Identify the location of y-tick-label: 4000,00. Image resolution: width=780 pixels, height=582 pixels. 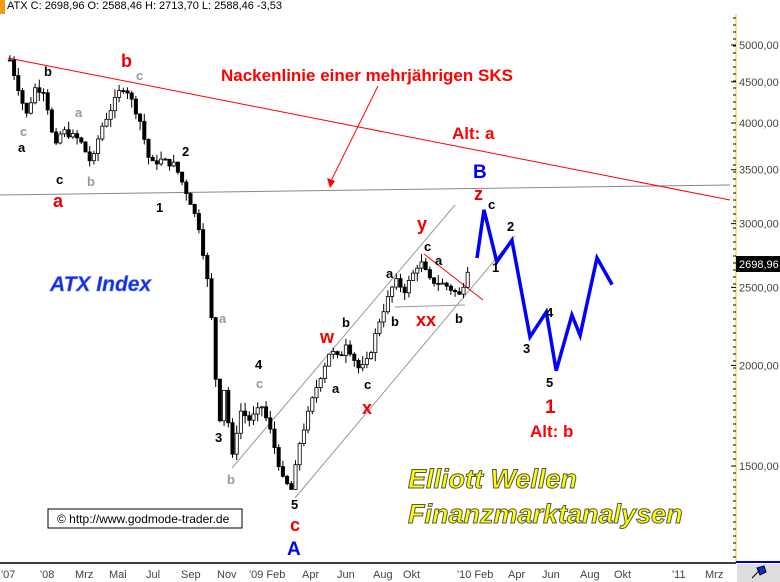
(759, 124).